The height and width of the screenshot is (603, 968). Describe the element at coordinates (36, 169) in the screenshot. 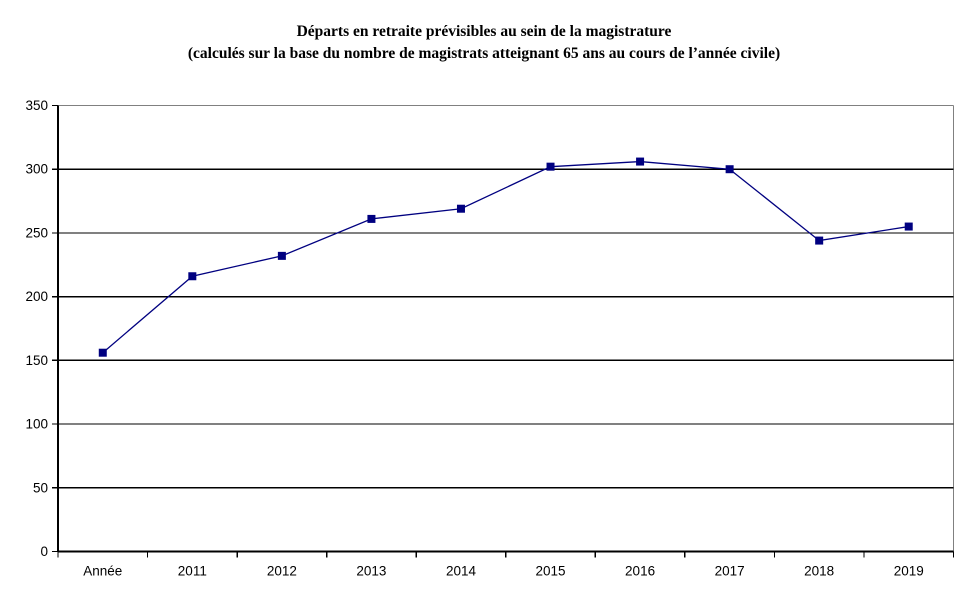

I see `y-tick-label: 300` at that location.